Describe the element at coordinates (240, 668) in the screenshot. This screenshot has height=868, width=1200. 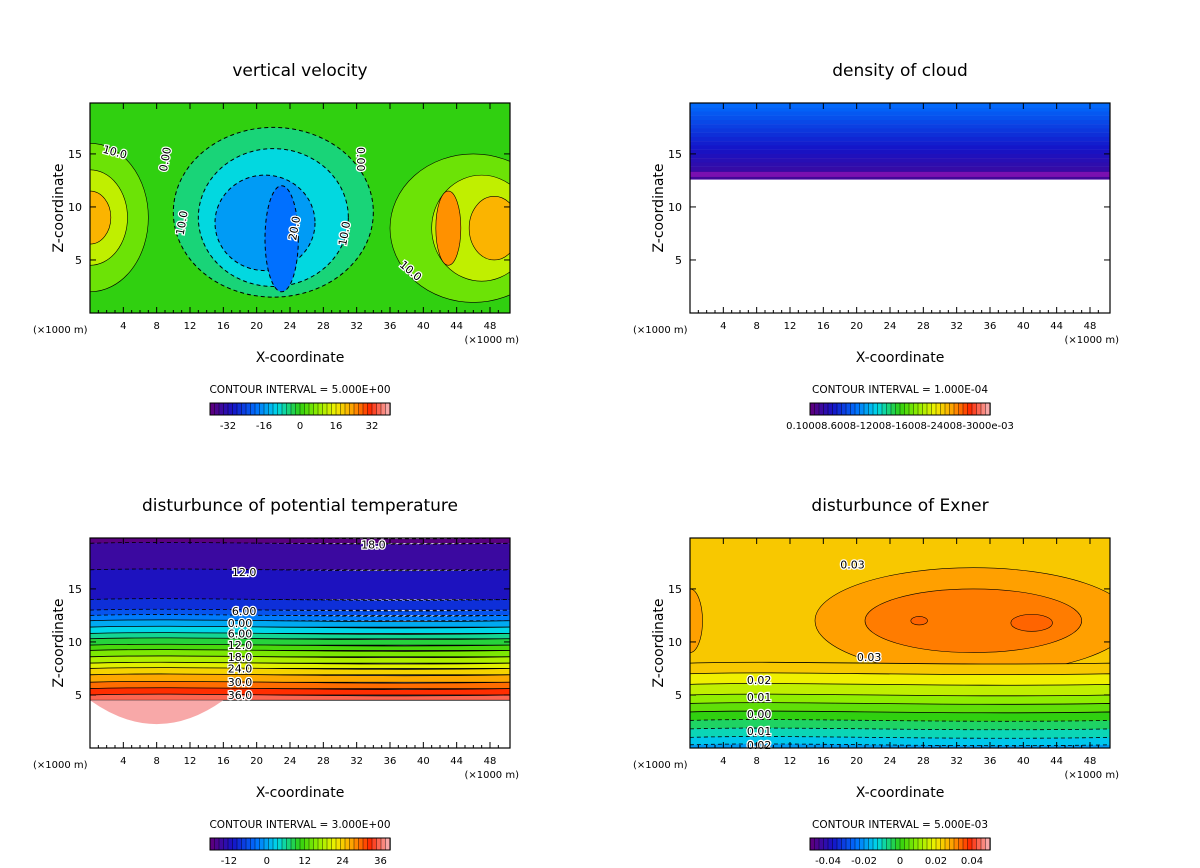
I see `contour-label: 24.0` at that location.